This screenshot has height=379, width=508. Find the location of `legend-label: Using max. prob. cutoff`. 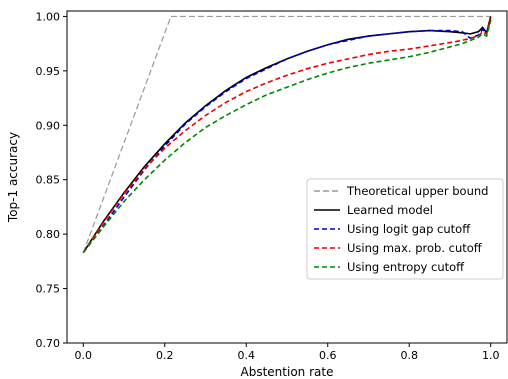

legend-label: Using max. prob. cutoff is located at coordinates (415, 248).